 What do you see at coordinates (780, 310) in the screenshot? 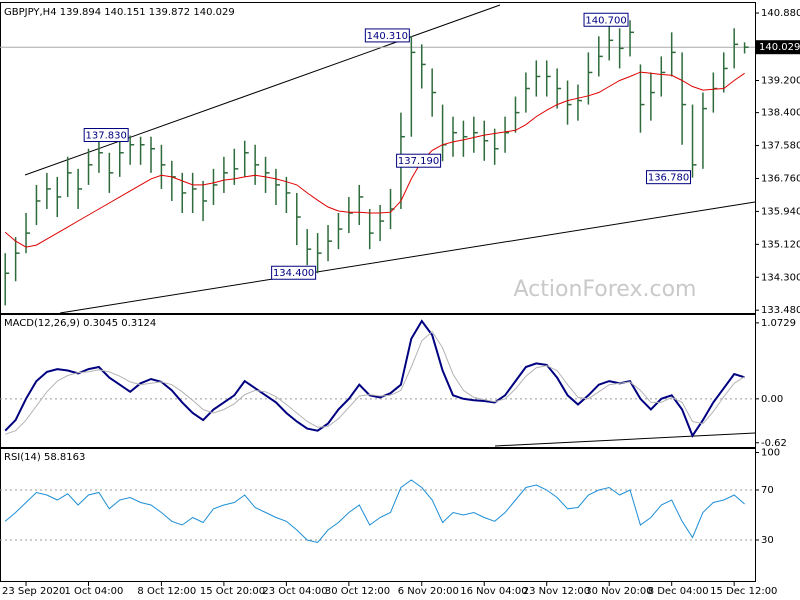
I see `y-tick-label: 133.480` at bounding box center [780, 310].